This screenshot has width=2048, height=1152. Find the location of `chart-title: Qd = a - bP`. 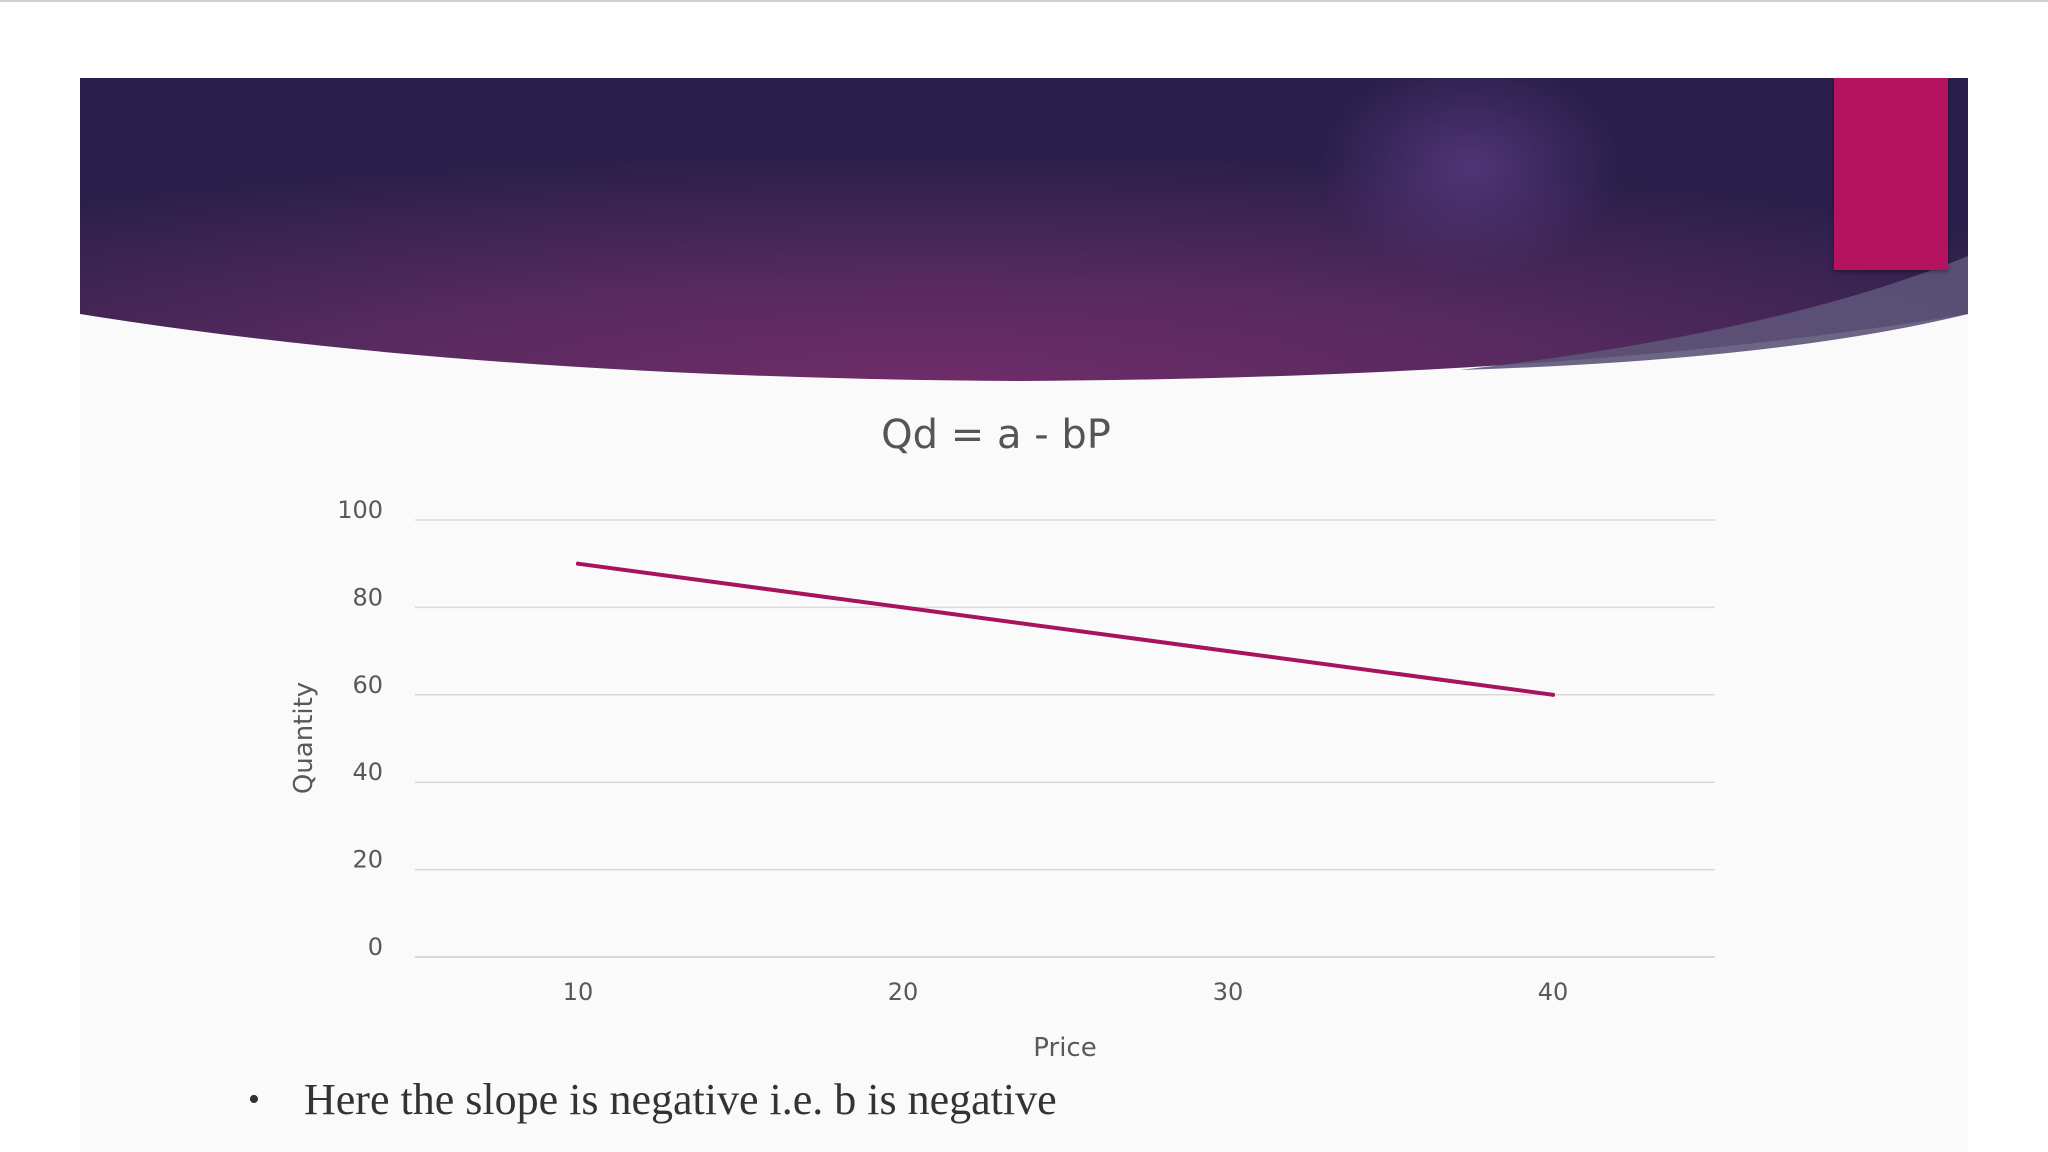

chart-title: Qd = a - bP is located at coordinates (996, 435).